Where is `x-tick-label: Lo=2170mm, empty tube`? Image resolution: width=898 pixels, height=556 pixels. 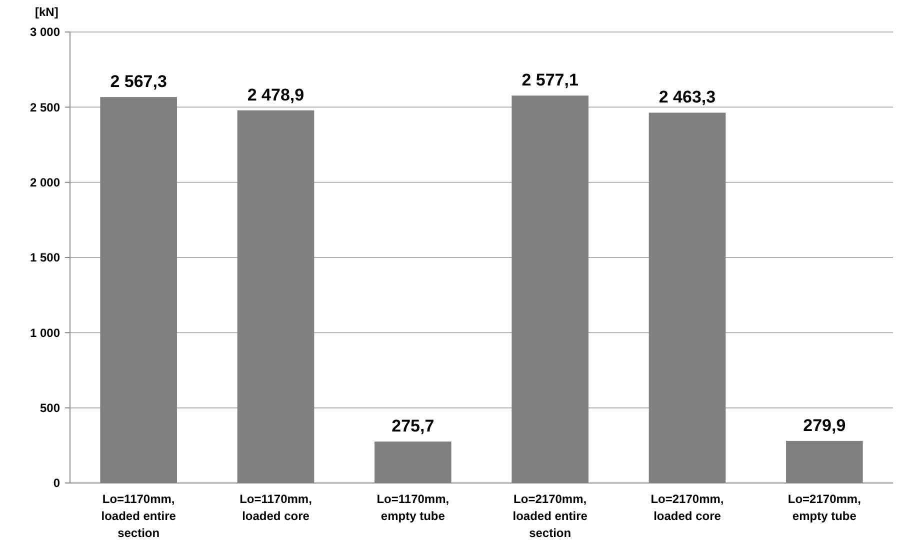 x-tick-label: Lo=2170mm, empty tube is located at coordinates (824, 507).